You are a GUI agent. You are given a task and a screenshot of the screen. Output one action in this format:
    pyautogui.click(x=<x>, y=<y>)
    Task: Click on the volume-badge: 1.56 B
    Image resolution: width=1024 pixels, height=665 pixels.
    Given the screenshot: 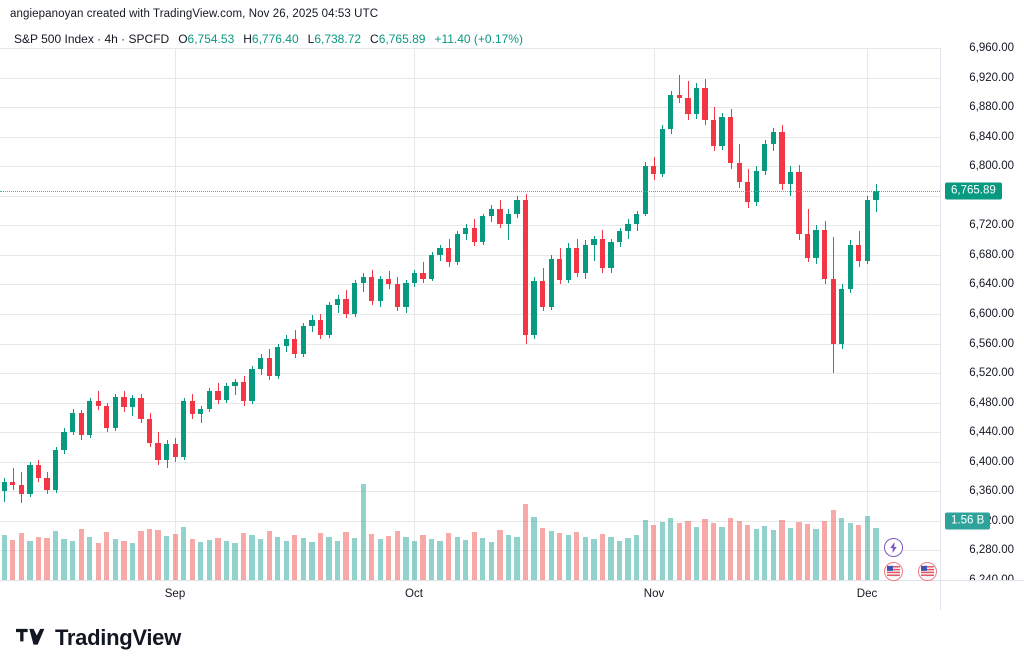 What is the action you would take?
    pyautogui.click(x=968, y=521)
    